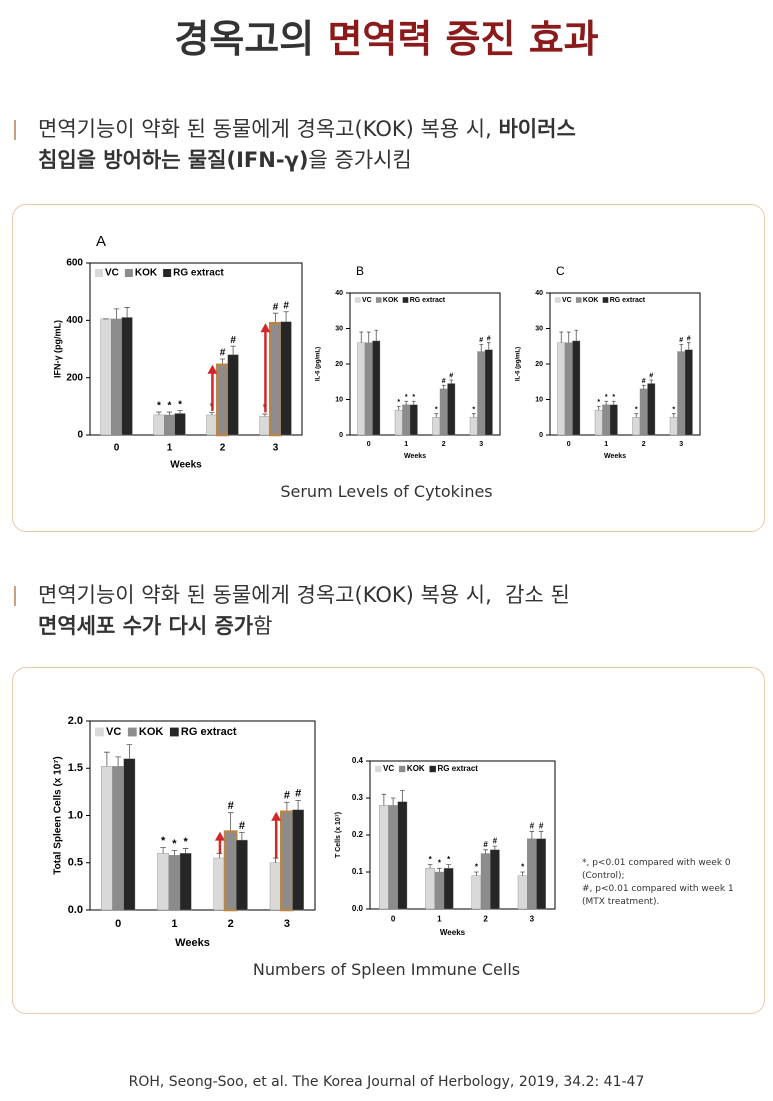  What do you see at coordinates (539, 399) in the screenshot?
I see `y-tick-label: 10` at bounding box center [539, 399].